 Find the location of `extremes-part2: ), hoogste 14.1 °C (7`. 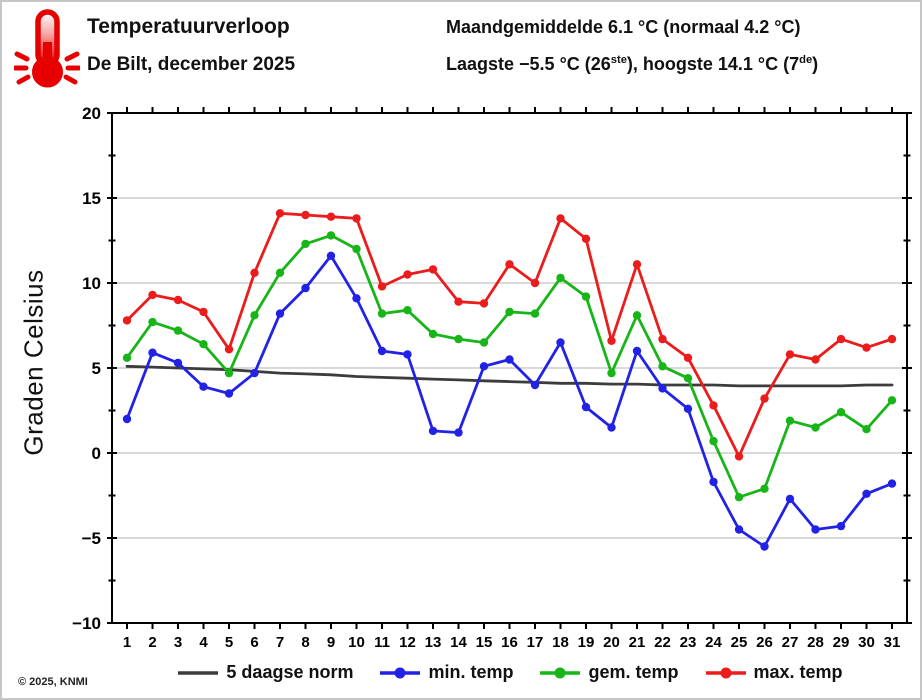

extremes-part2: ), hoogste 14.1 °C (7 is located at coordinates (713, 64).